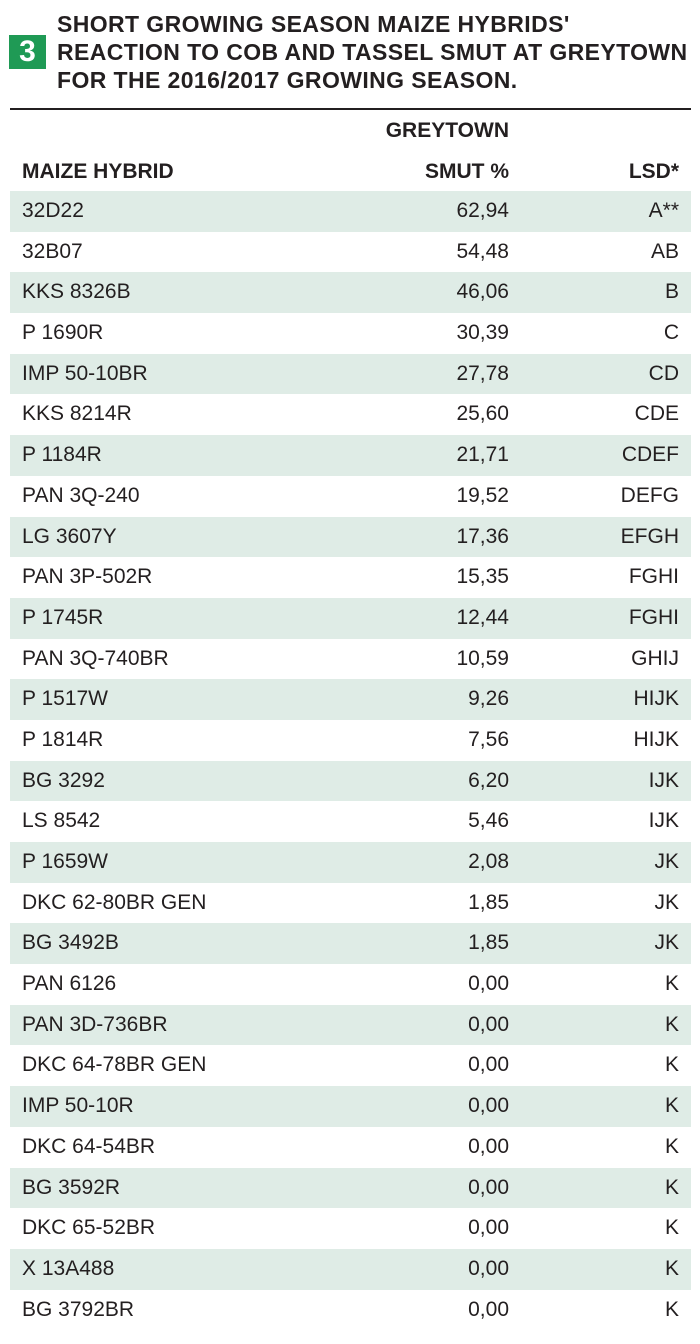 Image resolution: width=700 pixels, height=1344 pixels. Describe the element at coordinates (68, 1268) in the screenshot. I see `hybrid-cell: X 13A488` at that location.